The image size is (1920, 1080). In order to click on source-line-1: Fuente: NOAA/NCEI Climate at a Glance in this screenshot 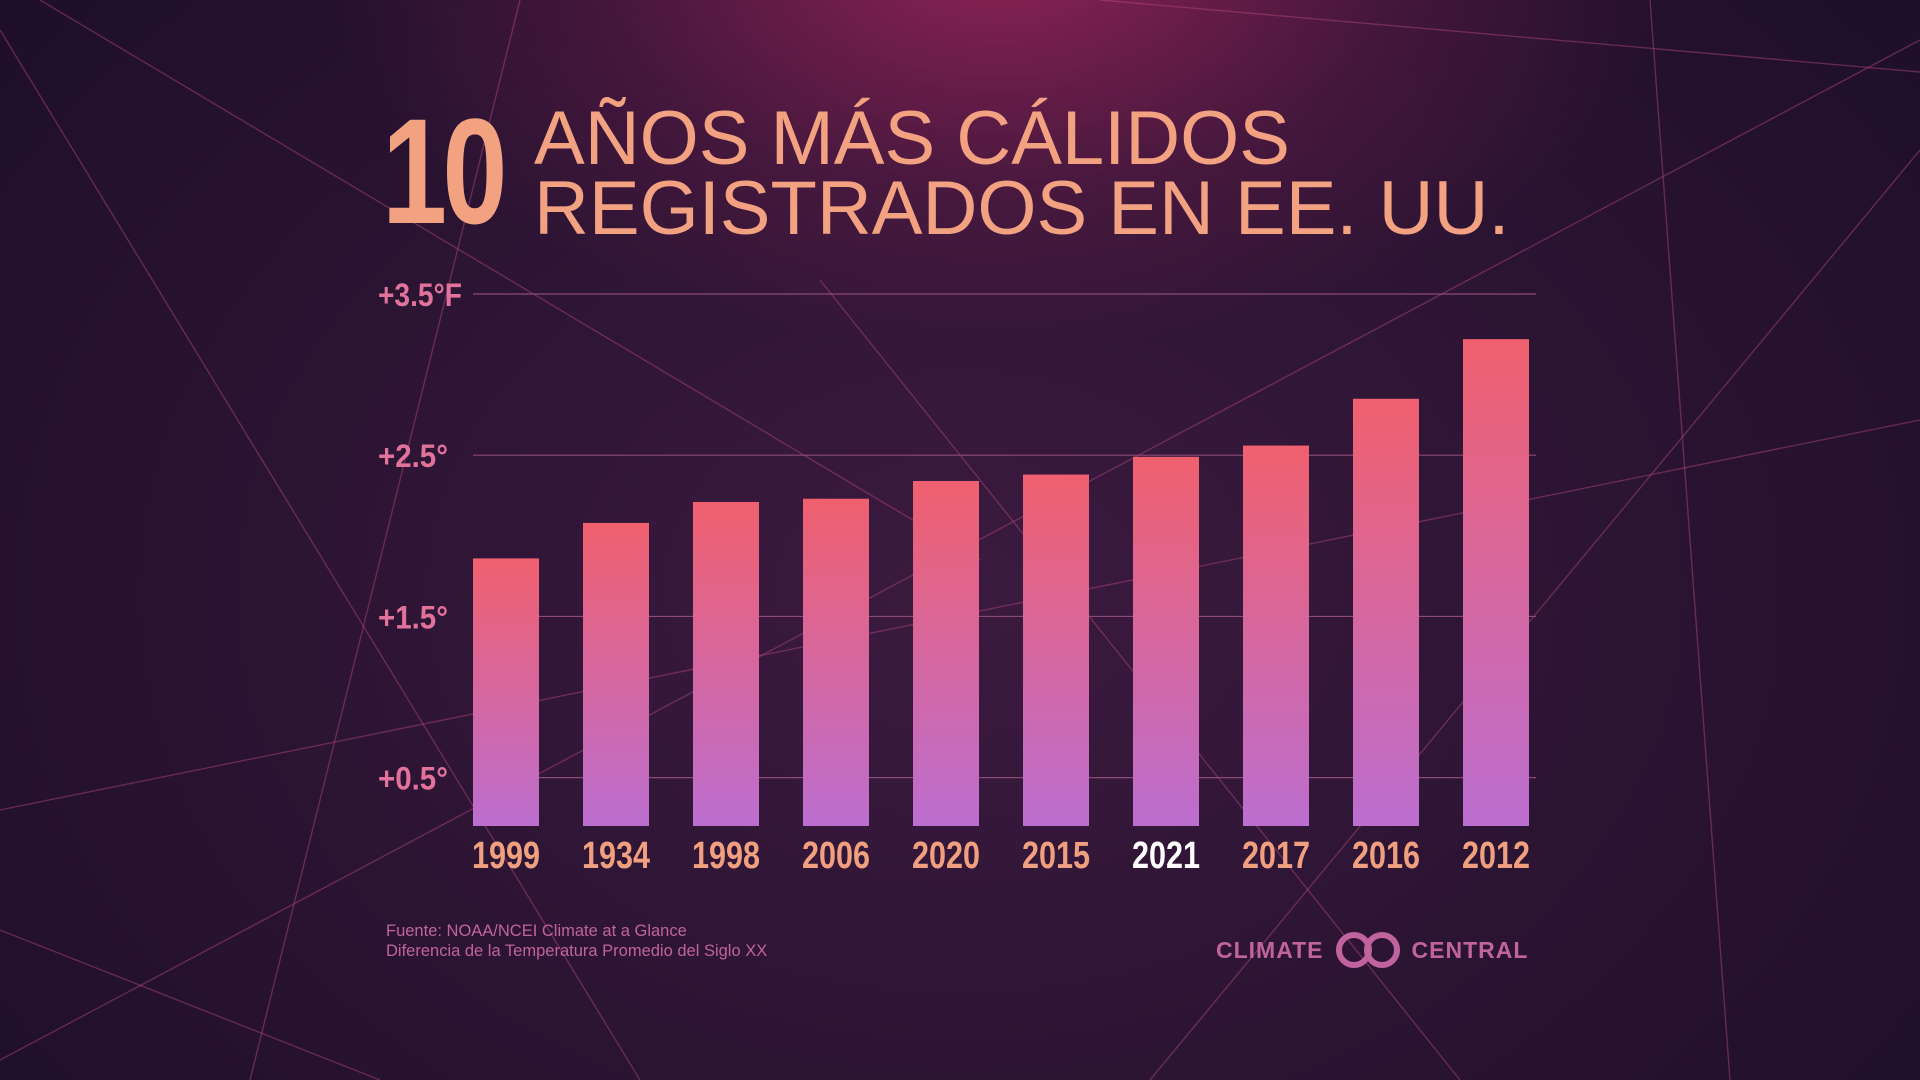, I will do `click(536, 931)`.